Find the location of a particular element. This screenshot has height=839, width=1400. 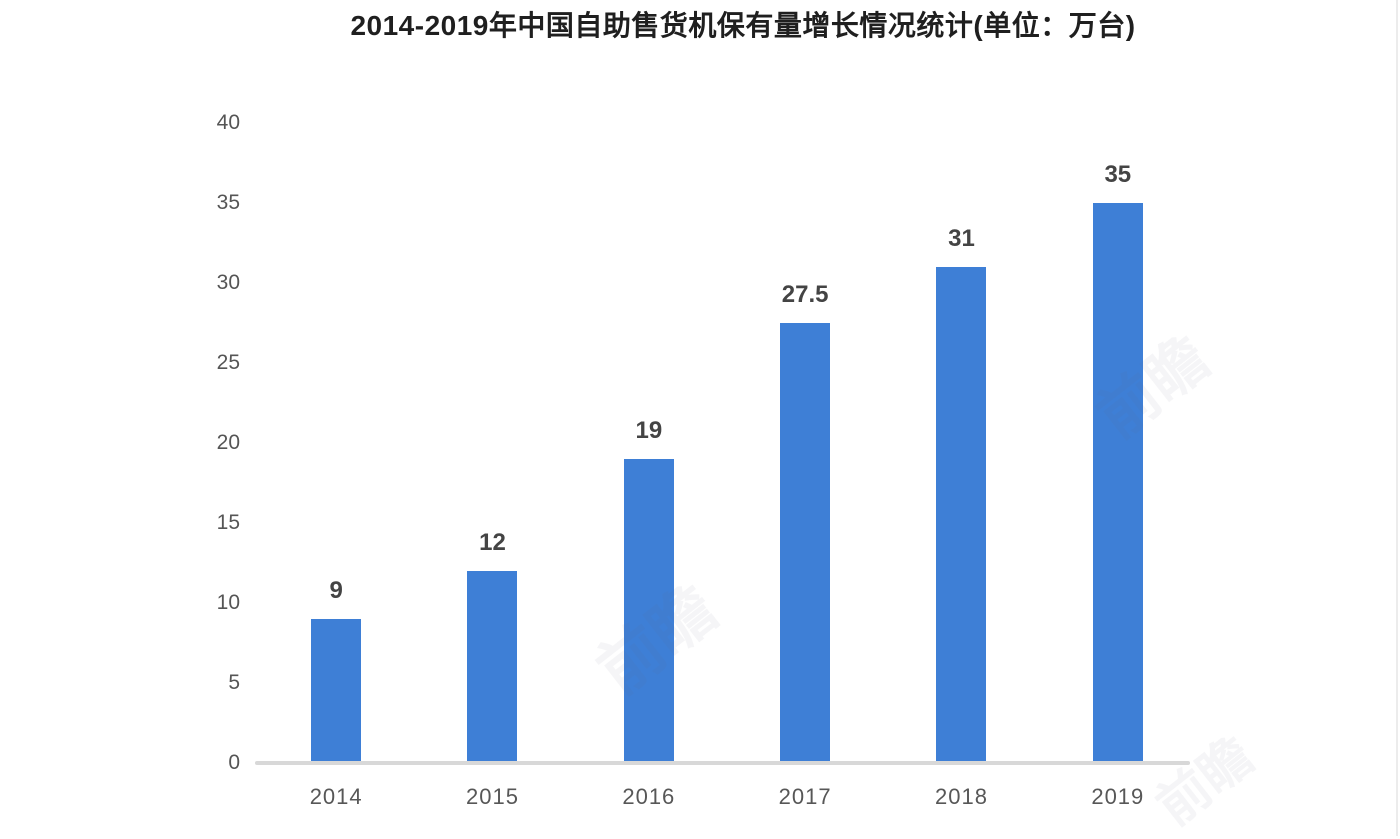

x-axis-labels: 2014 2015 2016 2017 2018 2019 is located at coordinates (727, 797).